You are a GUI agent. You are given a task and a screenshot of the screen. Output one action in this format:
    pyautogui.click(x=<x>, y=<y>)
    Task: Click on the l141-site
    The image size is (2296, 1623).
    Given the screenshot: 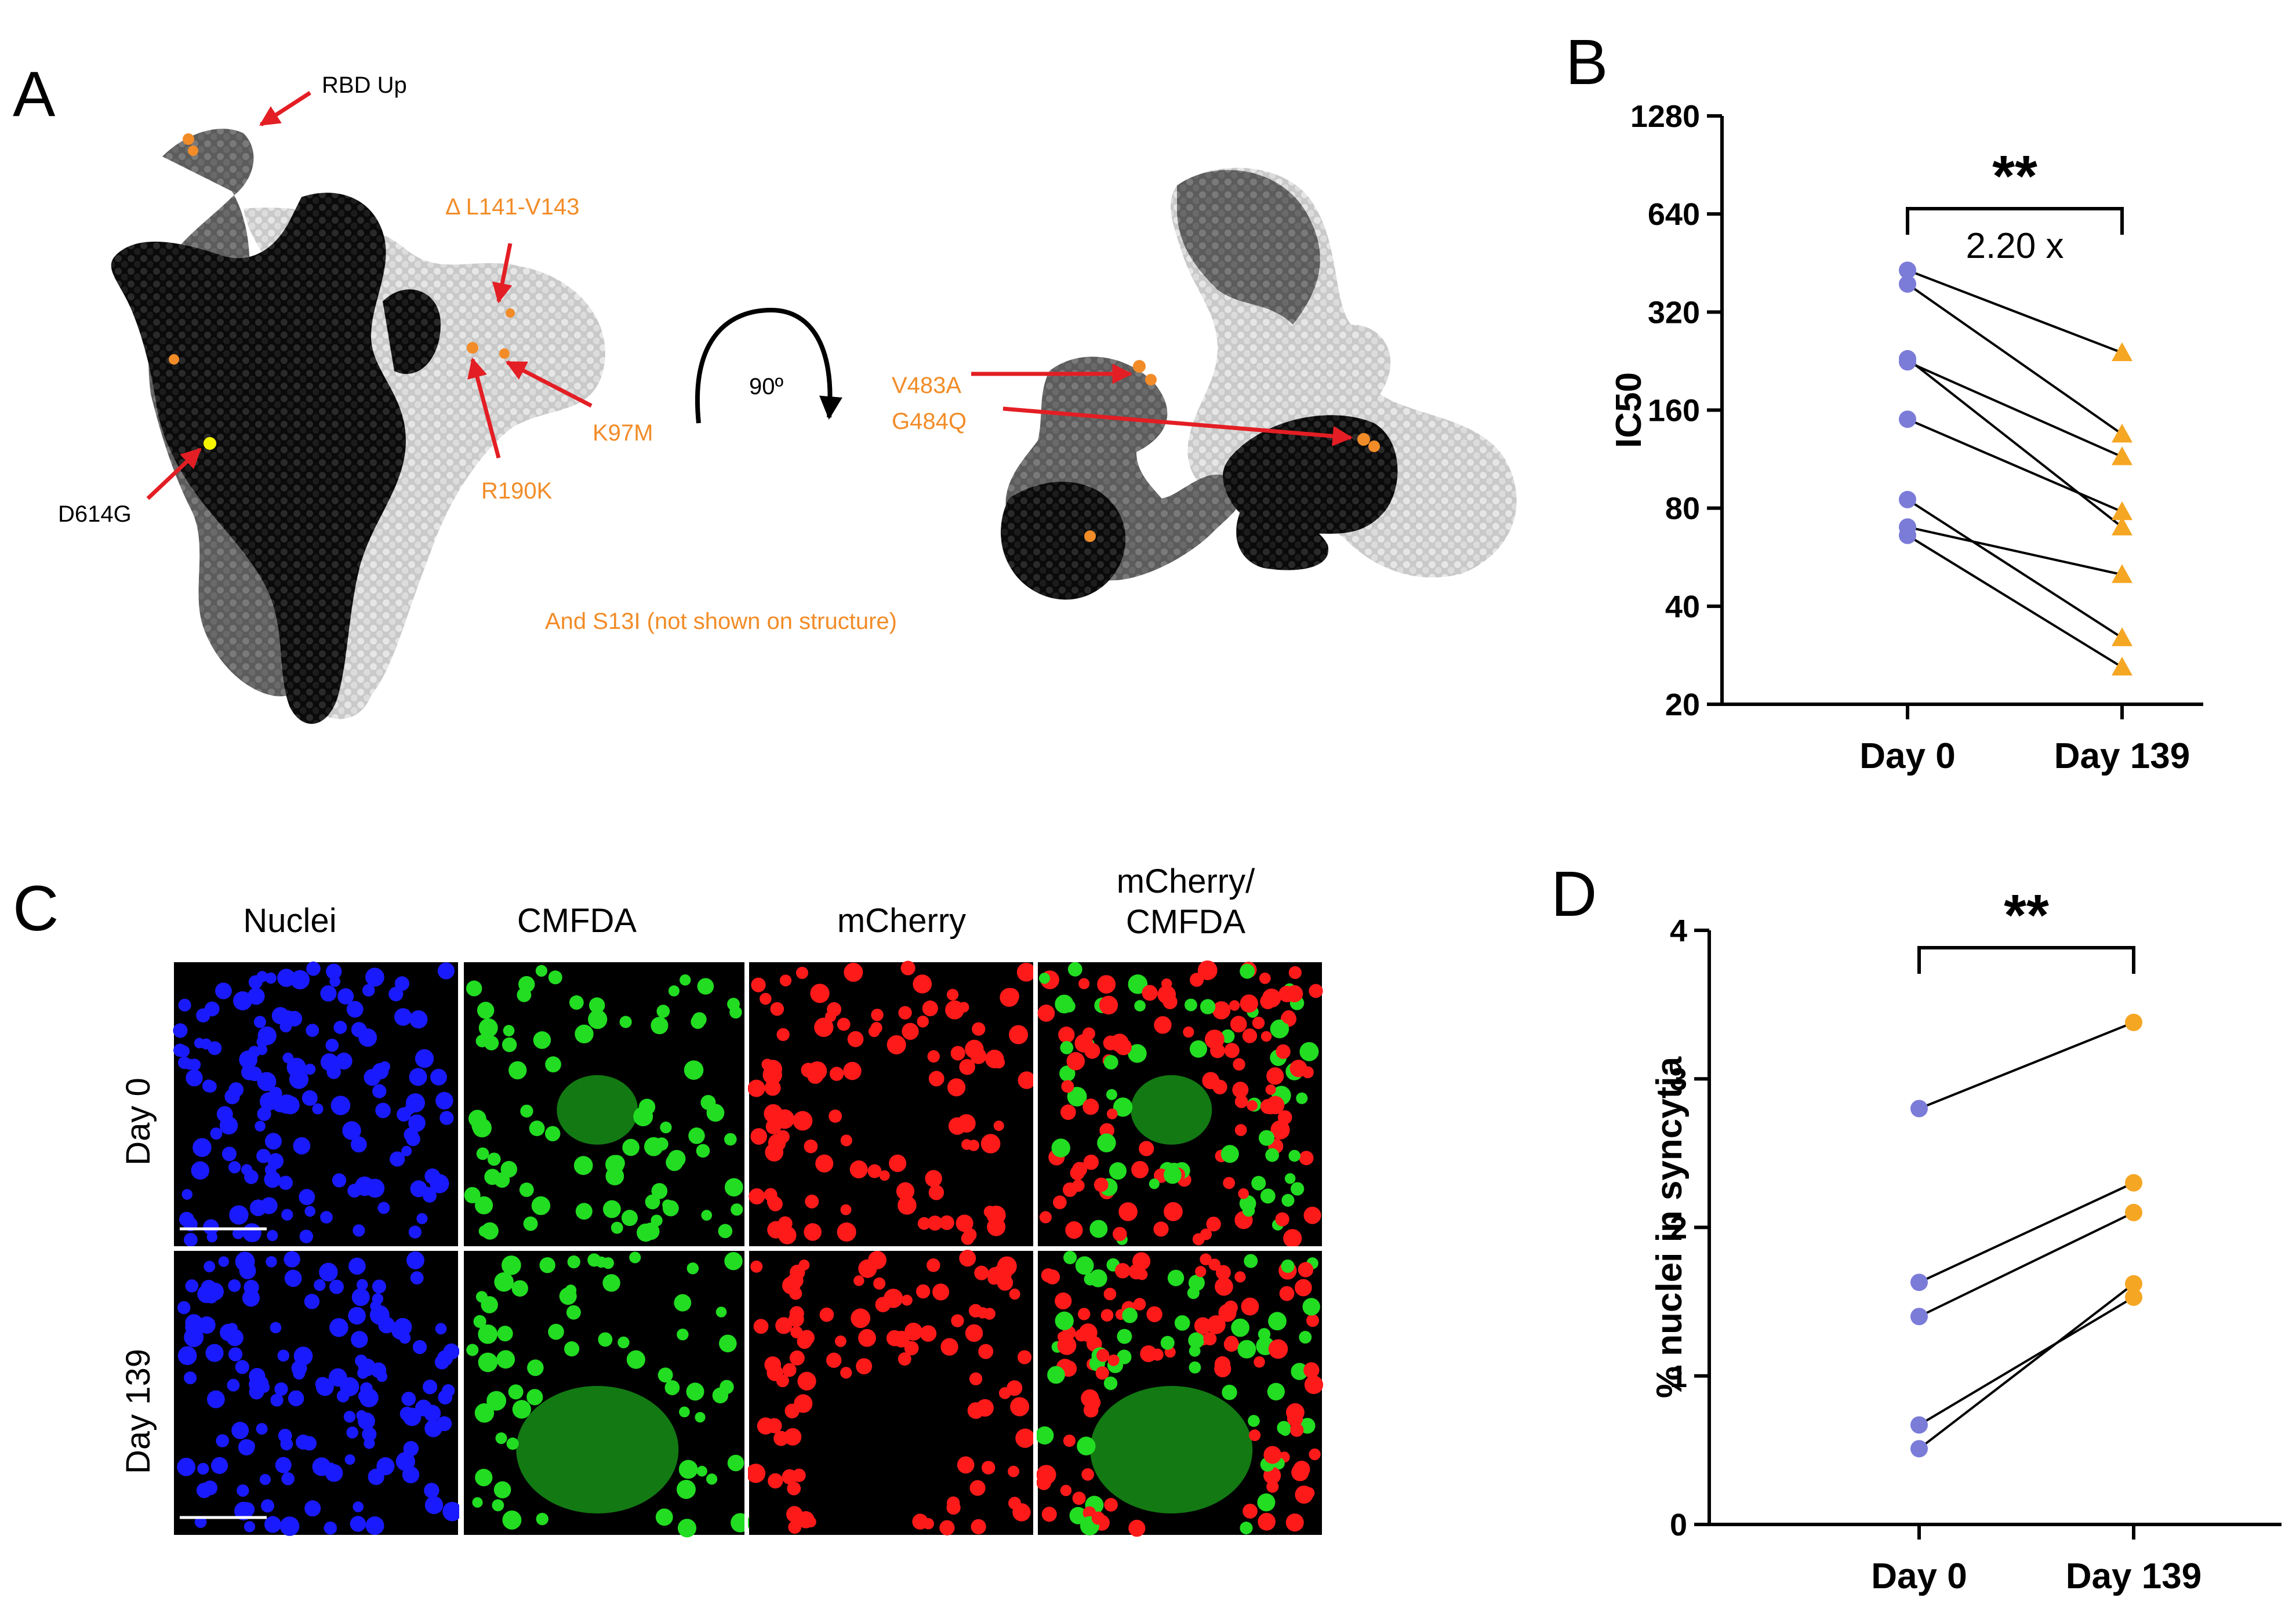 What is the action you would take?
    pyautogui.click(x=510, y=313)
    